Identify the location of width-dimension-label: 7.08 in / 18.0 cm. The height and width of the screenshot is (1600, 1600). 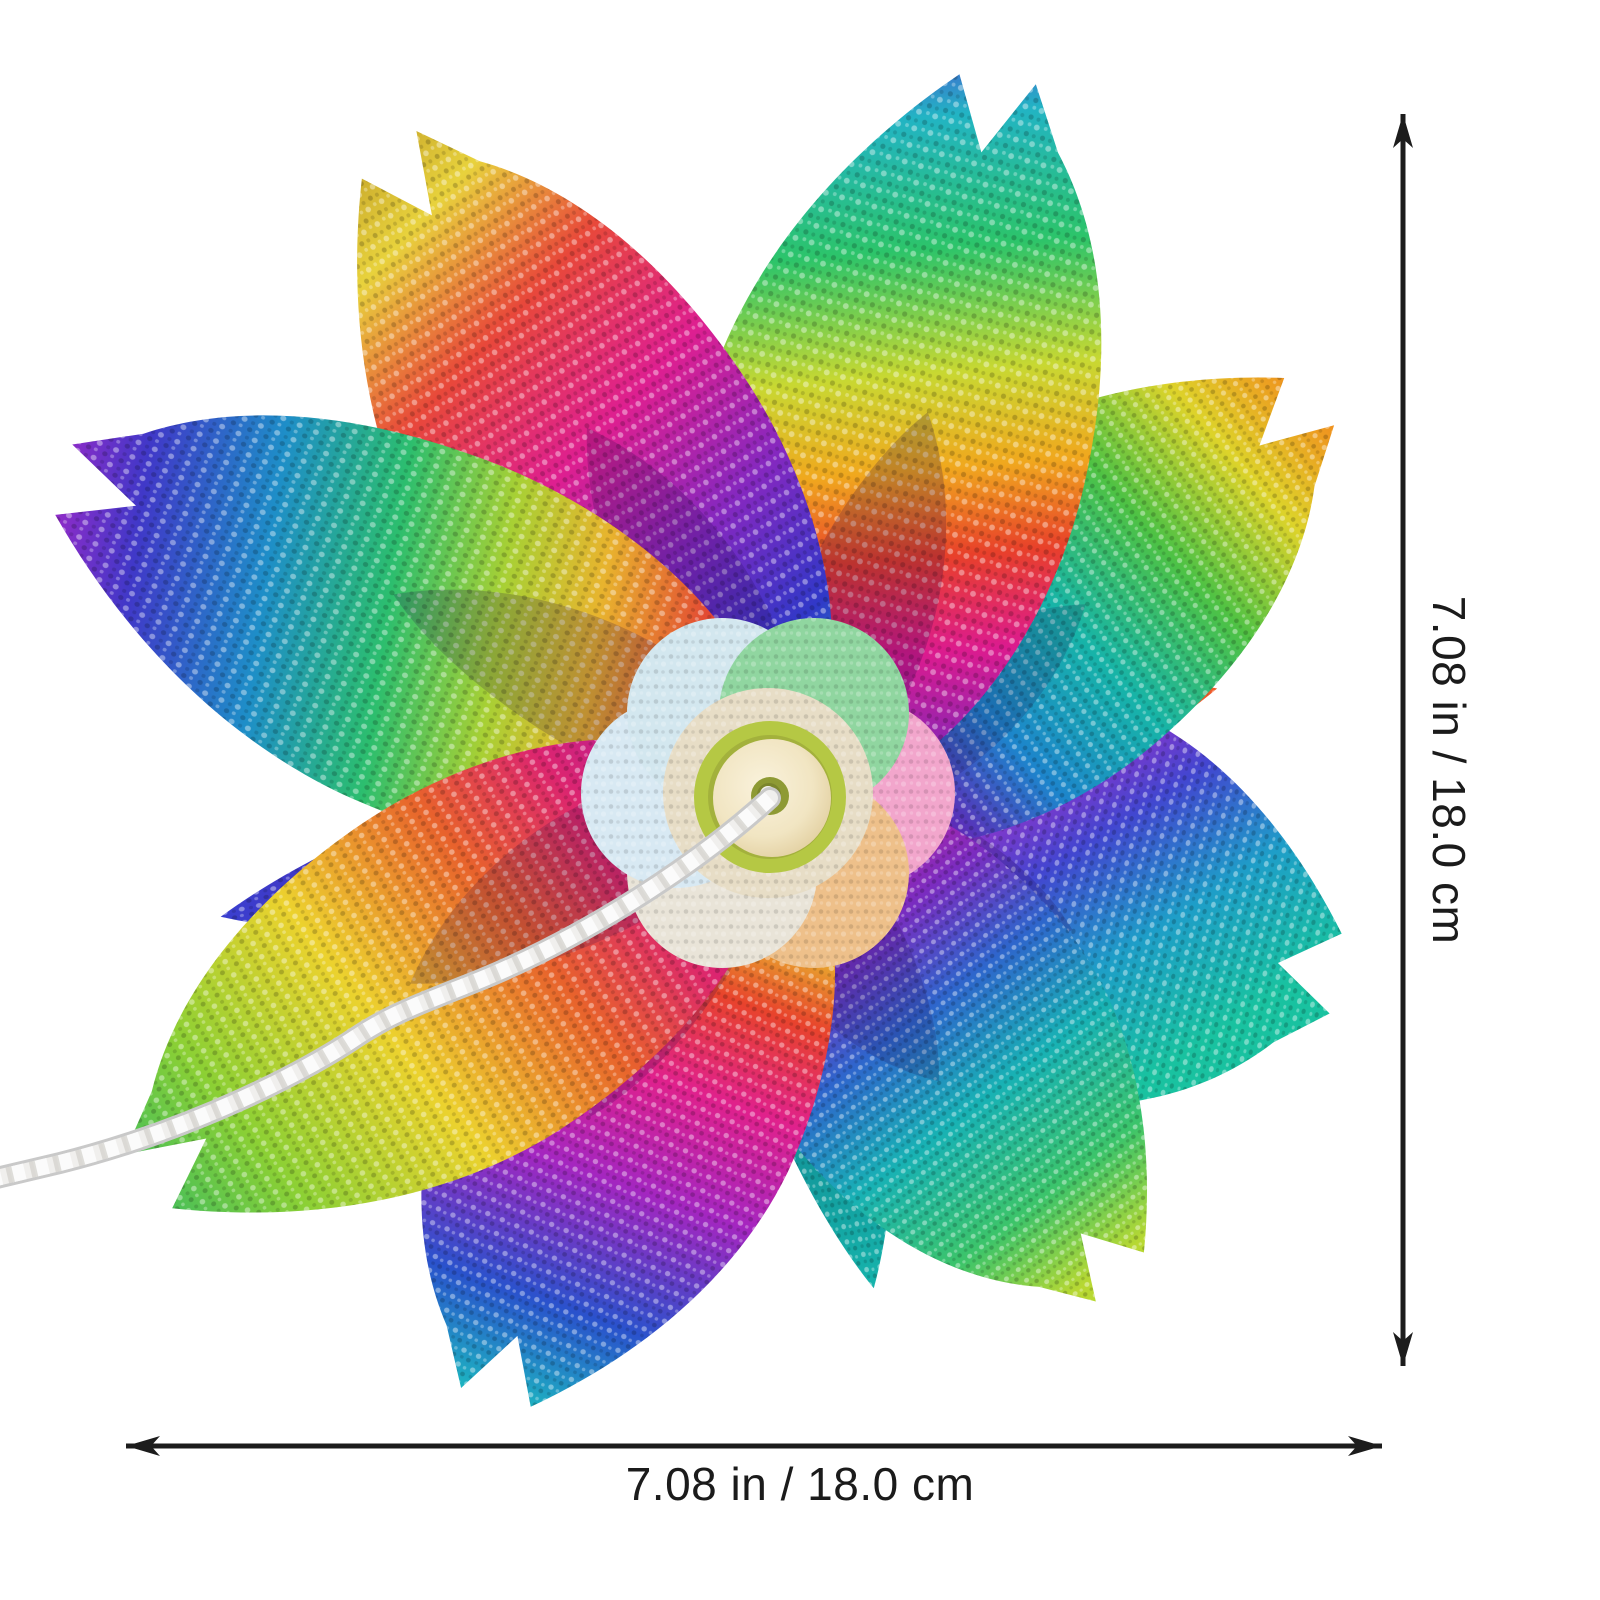
(800, 1484).